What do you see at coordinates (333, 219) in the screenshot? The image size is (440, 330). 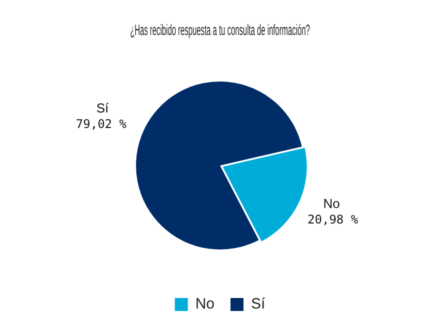 I see `data-label: 20,98 %` at bounding box center [333, 219].